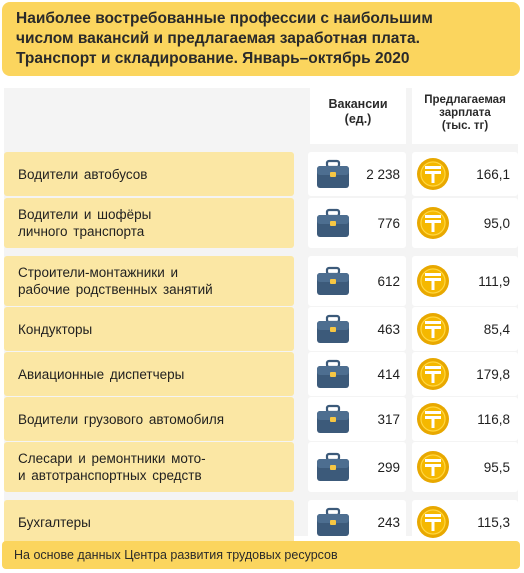 This screenshot has width=524, height=573. I want to click on table-row: Водители грузового автомобиля 317 116,8, so click(261, 419).